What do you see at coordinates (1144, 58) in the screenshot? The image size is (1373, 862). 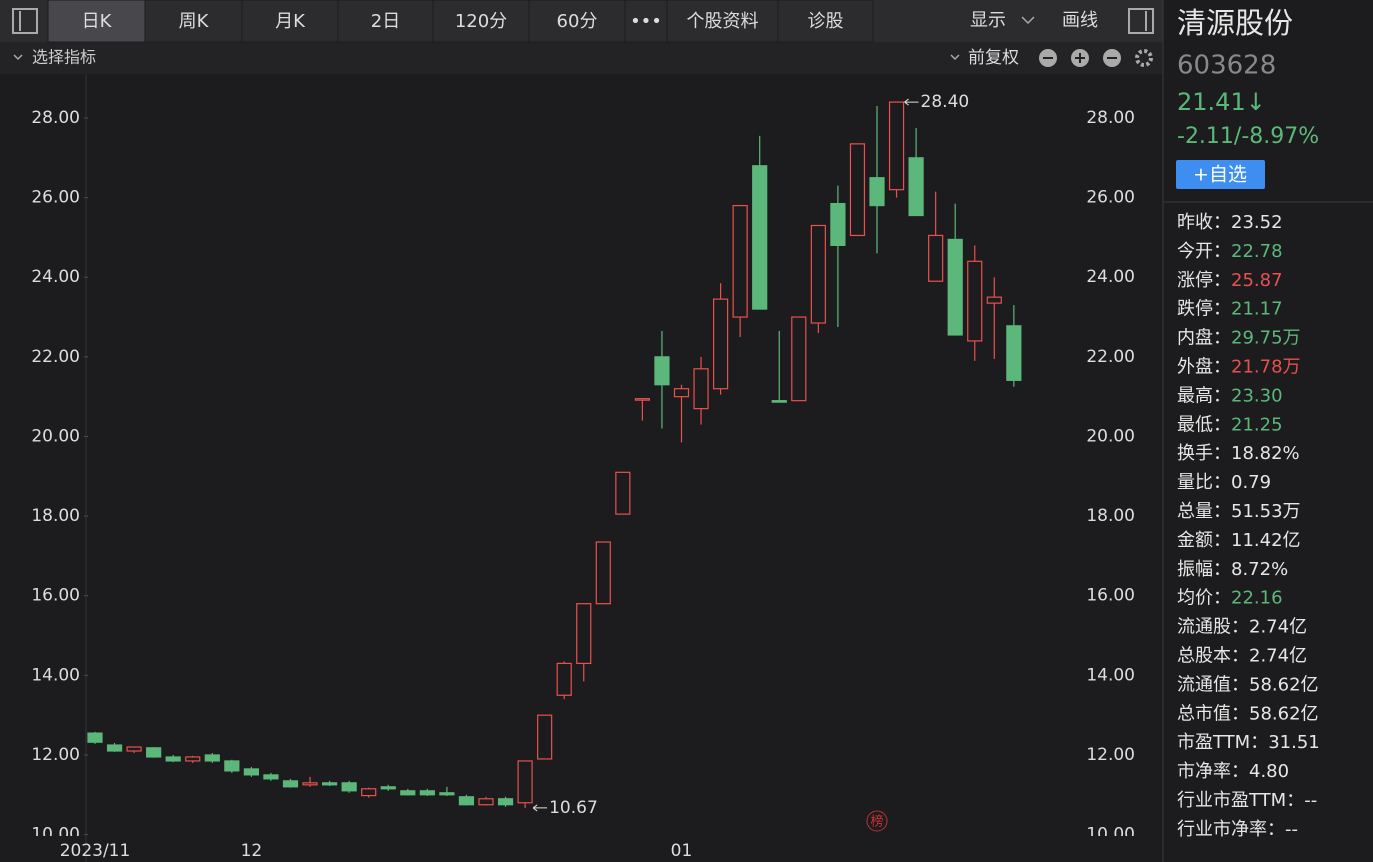 I see `settings` at bounding box center [1144, 58].